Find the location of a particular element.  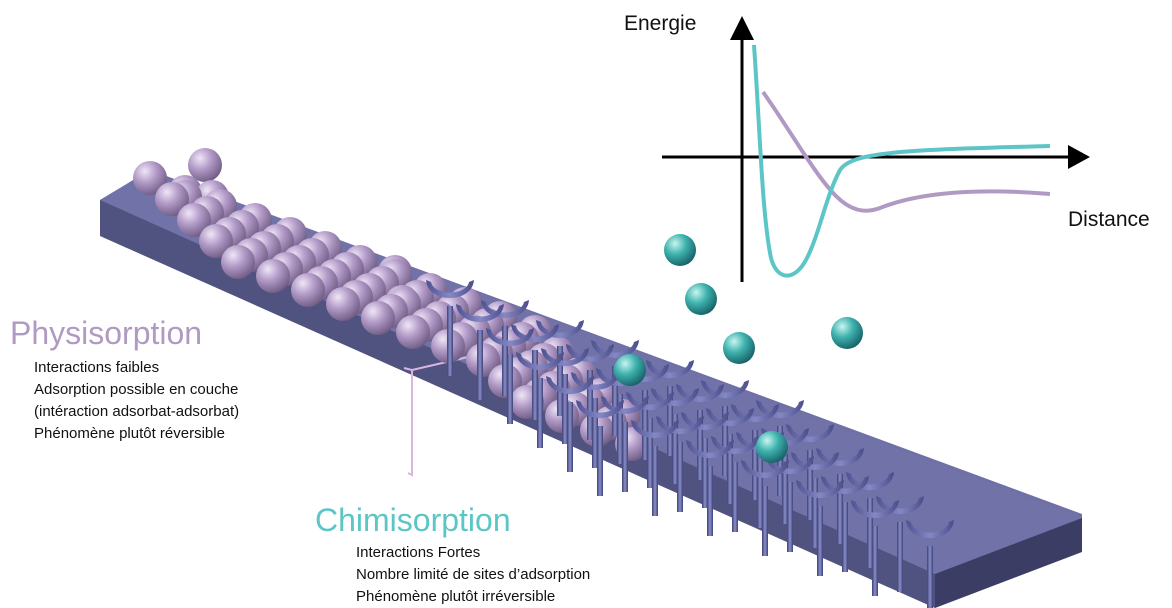

energy-axis-arrow is located at coordinates (742, 28).